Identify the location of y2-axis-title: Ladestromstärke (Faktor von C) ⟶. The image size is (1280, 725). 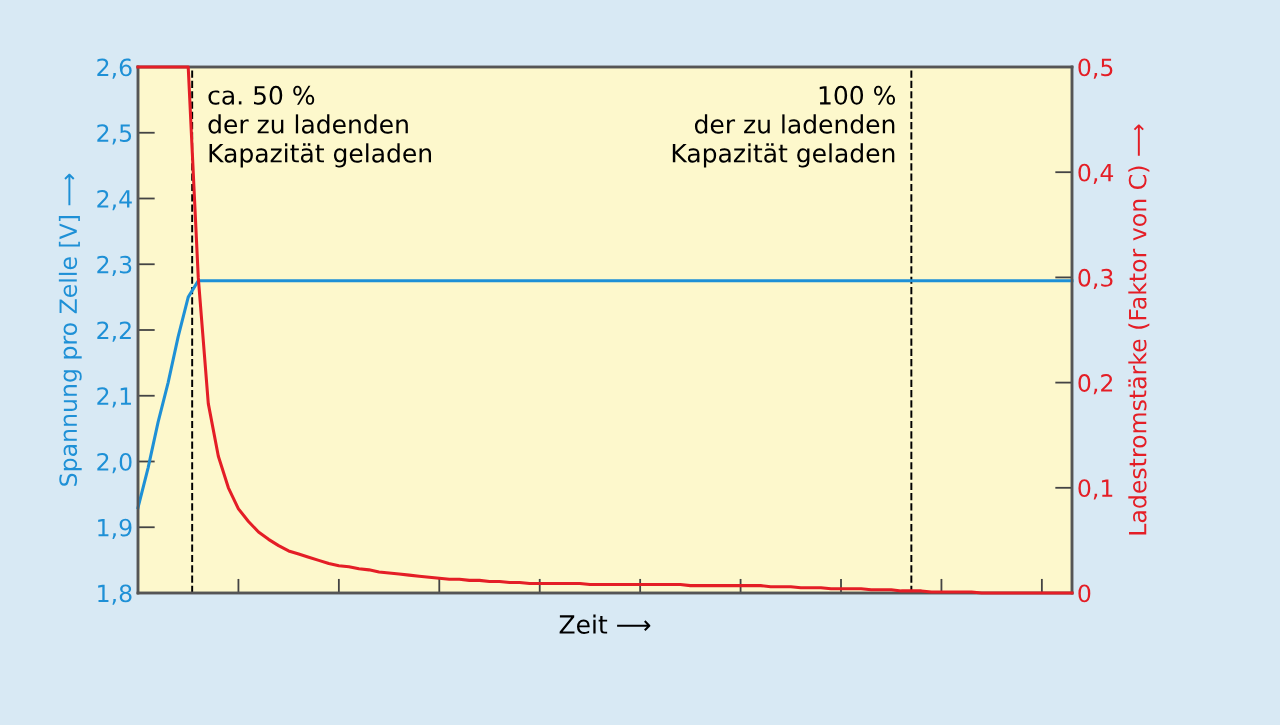
(1139, 329).